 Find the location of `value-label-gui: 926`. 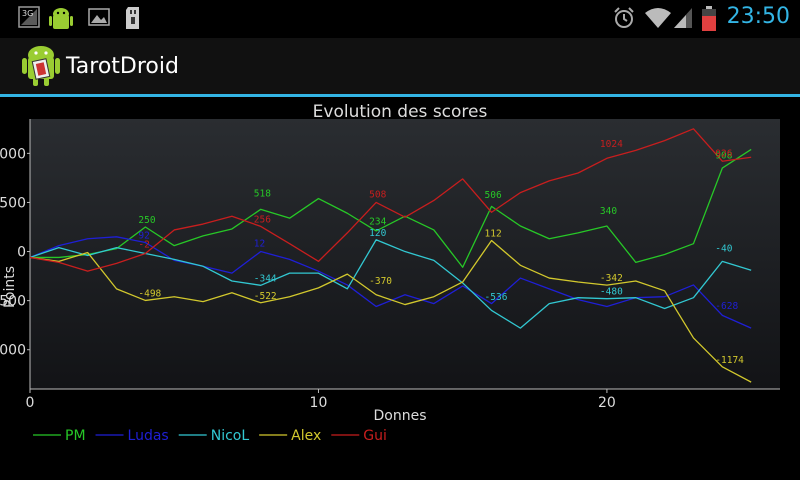

value-label-gui: 926 is located at coordinates (723, 154).